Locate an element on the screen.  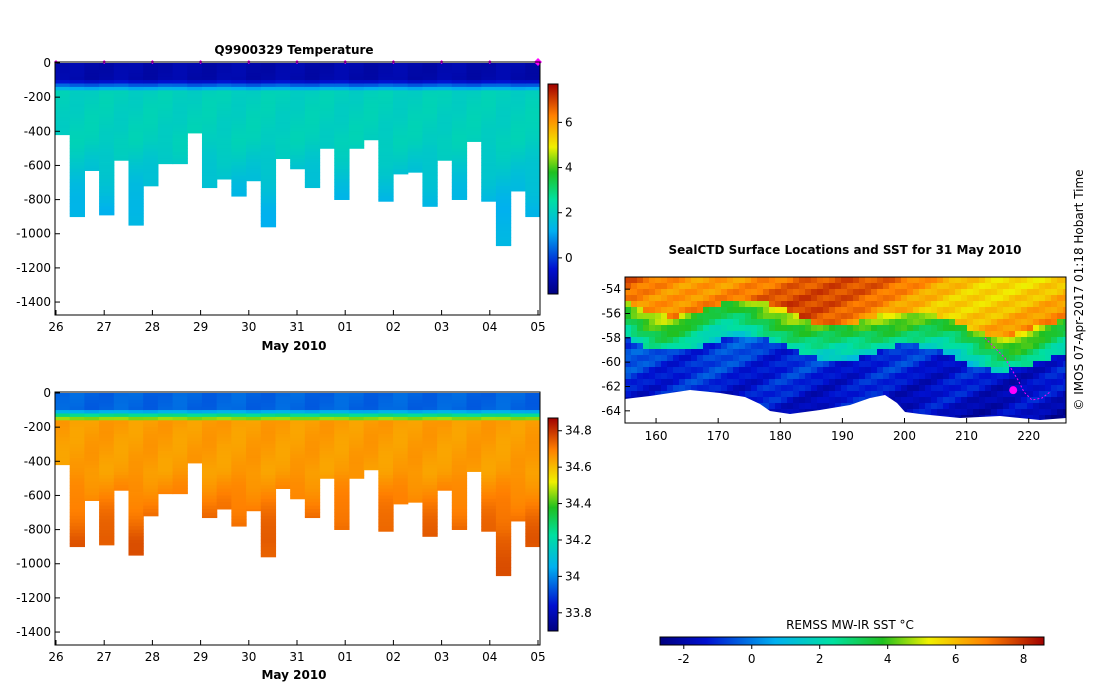
sst-colorbar-tick-label: 0 is located at coordinates (752, 659).